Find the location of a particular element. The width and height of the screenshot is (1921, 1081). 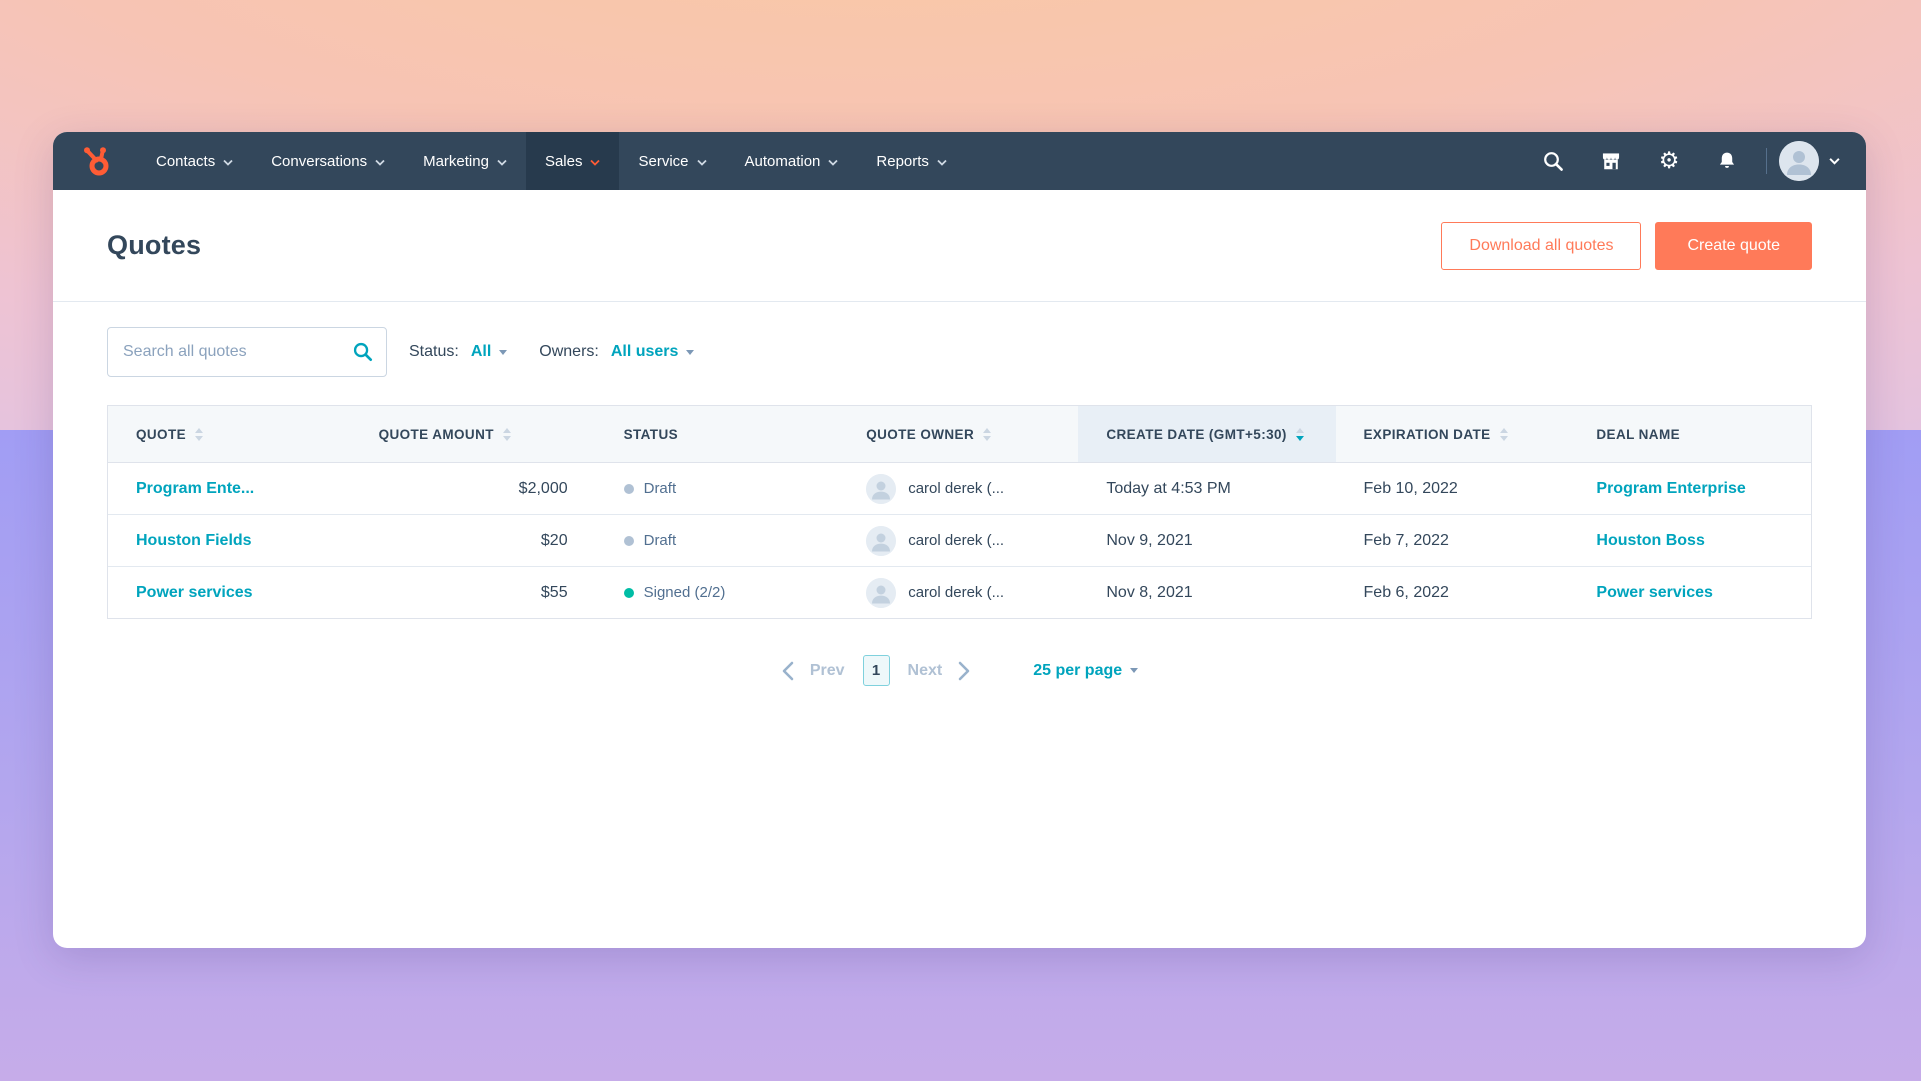

nav-item-contacts: Contacts is located at coordinates (194, 161).